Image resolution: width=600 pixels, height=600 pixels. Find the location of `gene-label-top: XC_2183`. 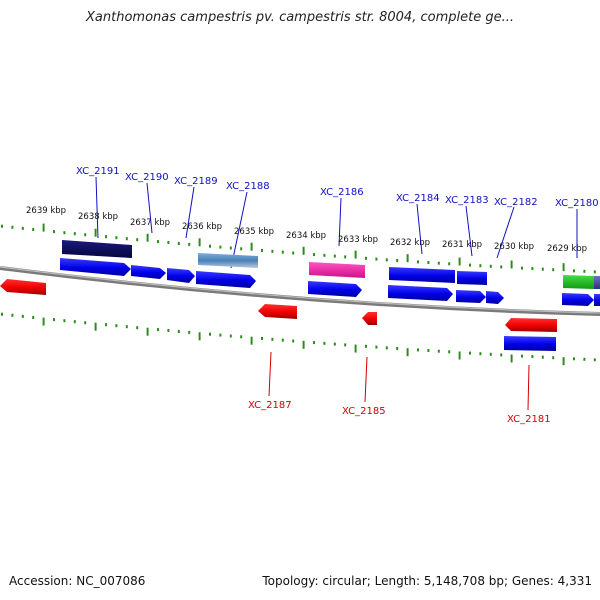

gene-label-top: XC_2183 is located at coordinates (467, 200).